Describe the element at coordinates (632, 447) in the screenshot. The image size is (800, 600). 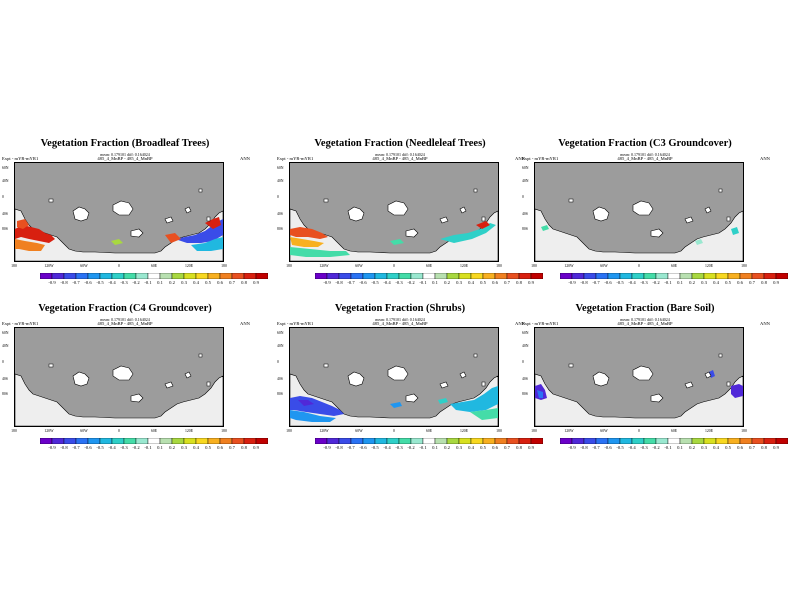
I see `colorbar-tick-label: -0.4` at that location.